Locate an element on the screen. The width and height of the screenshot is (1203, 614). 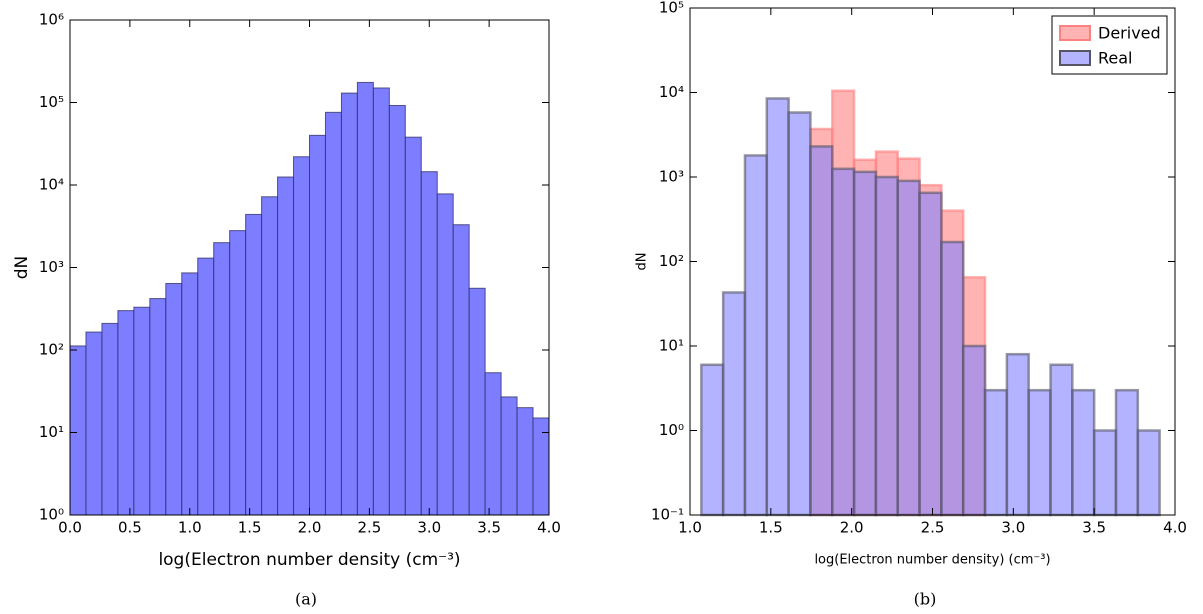
y-tick-label: 10⁶ is located at coordinates (51, 20).